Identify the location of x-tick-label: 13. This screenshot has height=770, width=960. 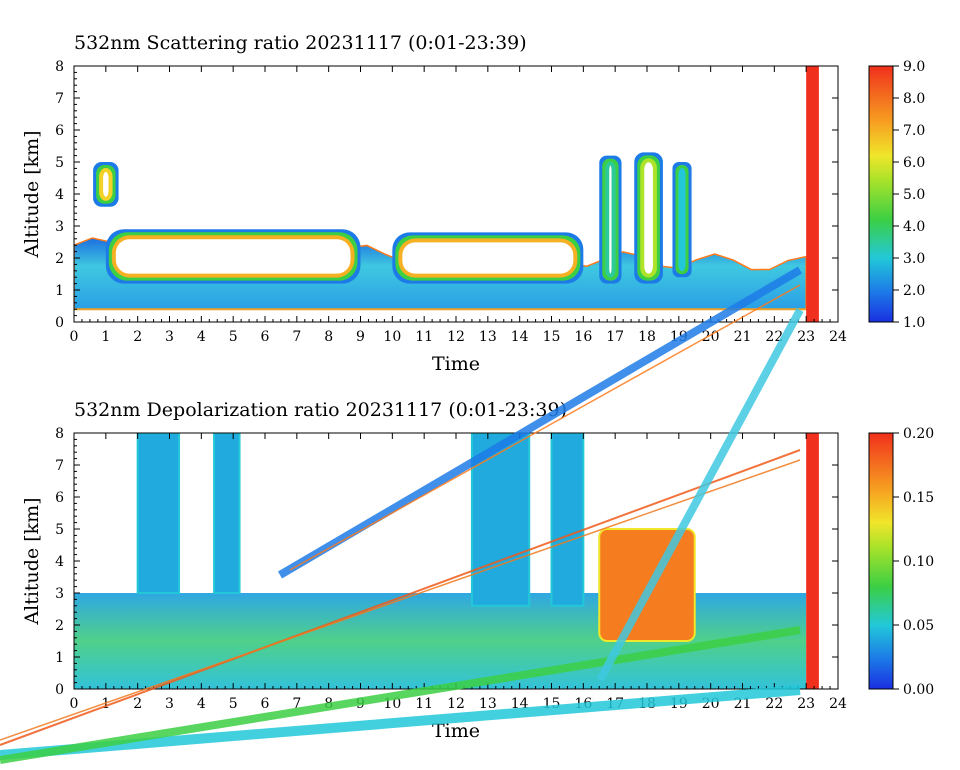
(488, 337).